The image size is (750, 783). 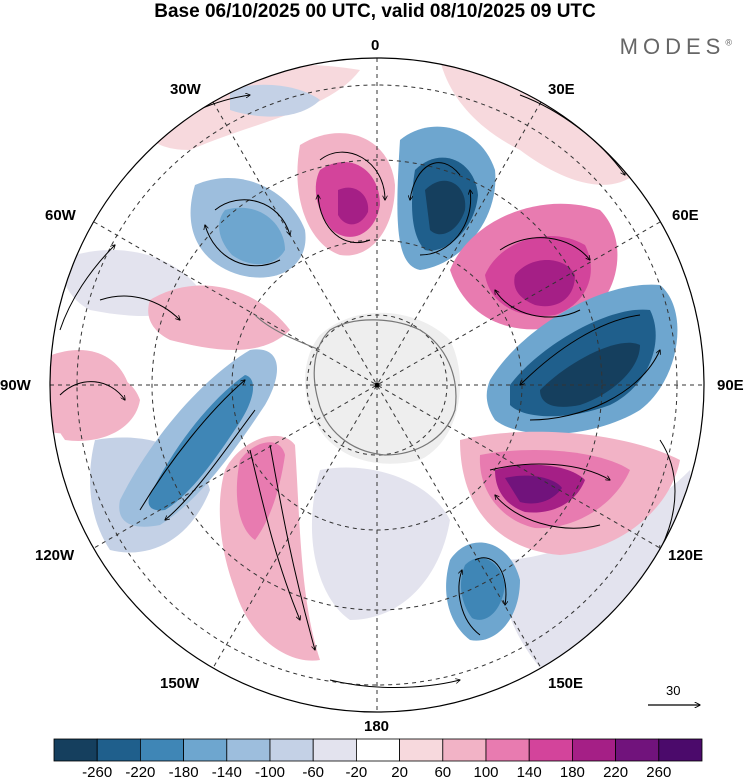 I want to click on colorbar-tick-label: -220, so click(x=140, y=772).